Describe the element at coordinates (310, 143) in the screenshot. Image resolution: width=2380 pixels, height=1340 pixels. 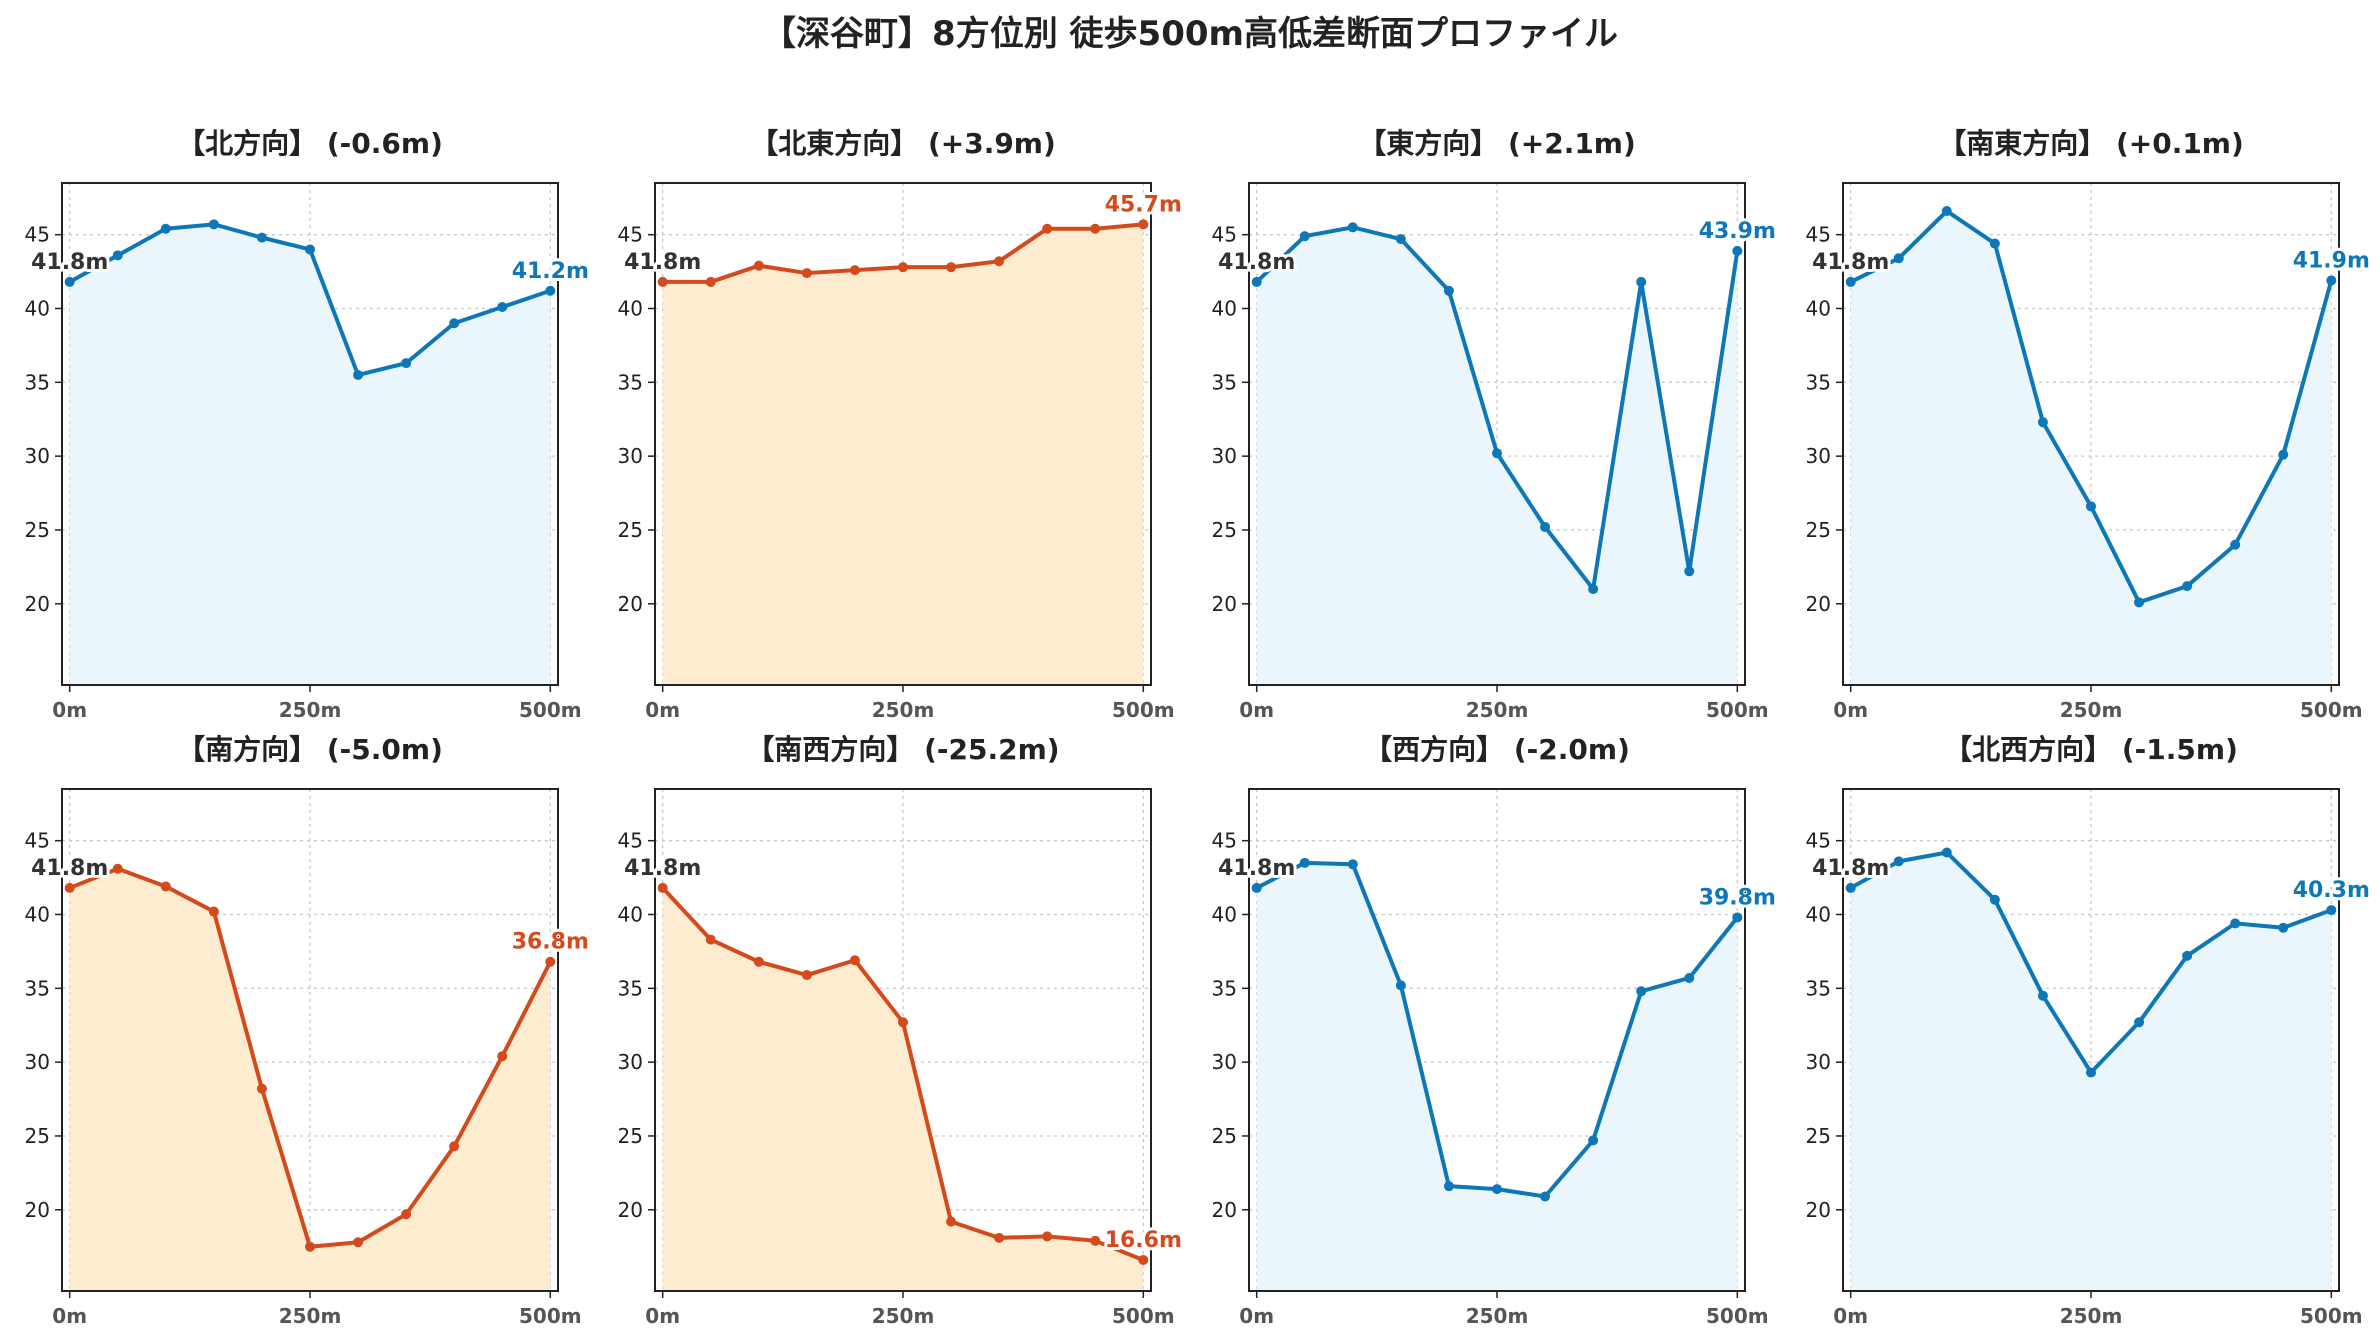
I see `panel-title: 【北方向】 (-0.6m)` at that location.